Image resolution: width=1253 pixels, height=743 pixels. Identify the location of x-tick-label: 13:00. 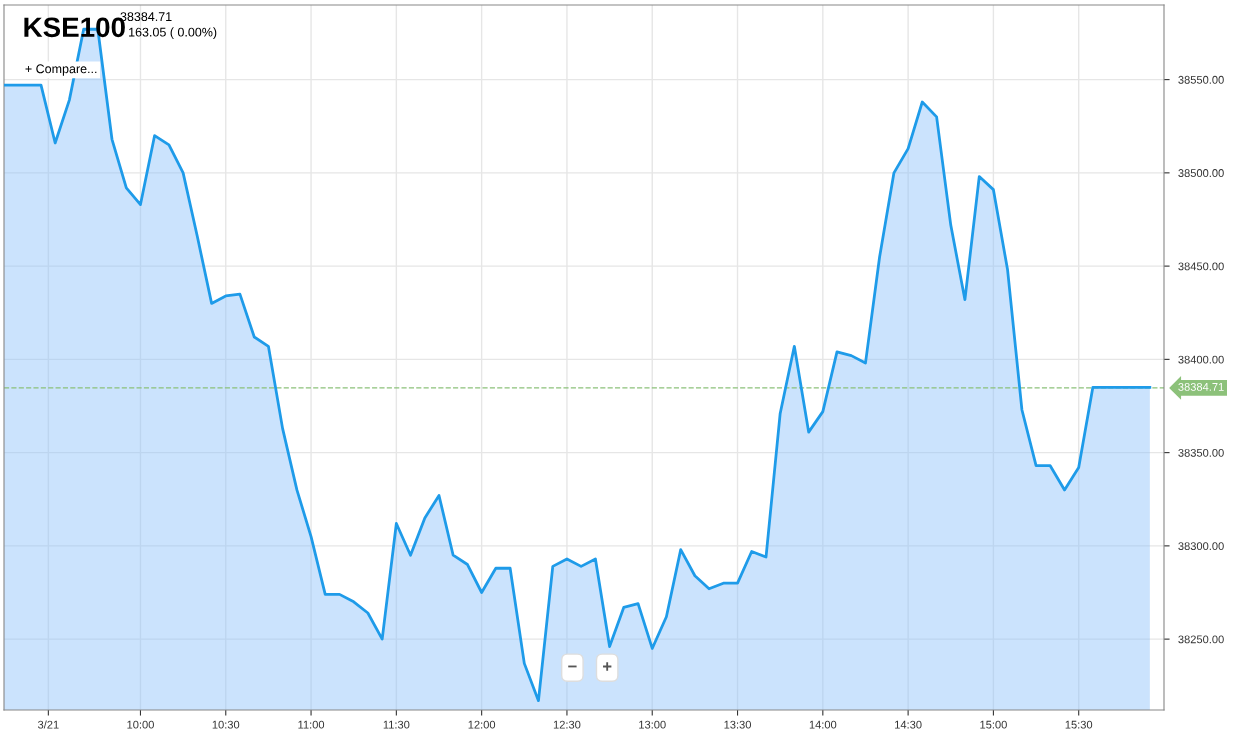
(652, 724).